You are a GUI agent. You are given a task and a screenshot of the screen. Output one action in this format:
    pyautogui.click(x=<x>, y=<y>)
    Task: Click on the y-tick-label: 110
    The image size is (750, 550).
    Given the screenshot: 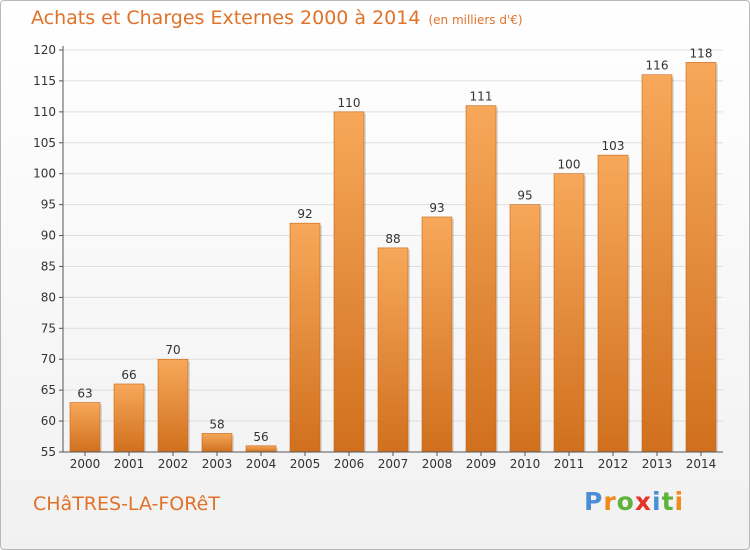 What is the action you would take?
    pyautogui.click(x=44, y=112)
    